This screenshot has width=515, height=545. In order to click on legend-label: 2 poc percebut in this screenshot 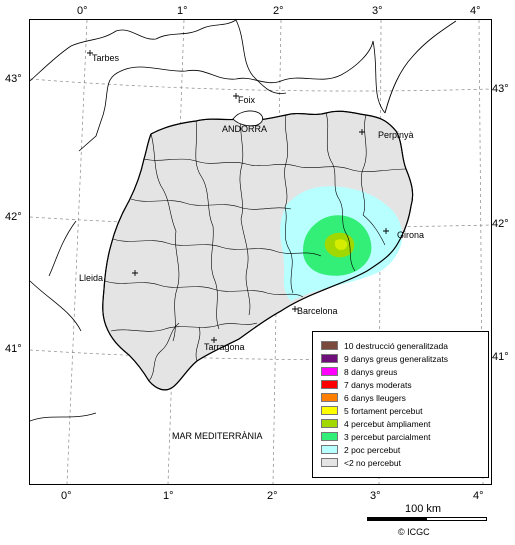, I will do `click(372, 449)`.